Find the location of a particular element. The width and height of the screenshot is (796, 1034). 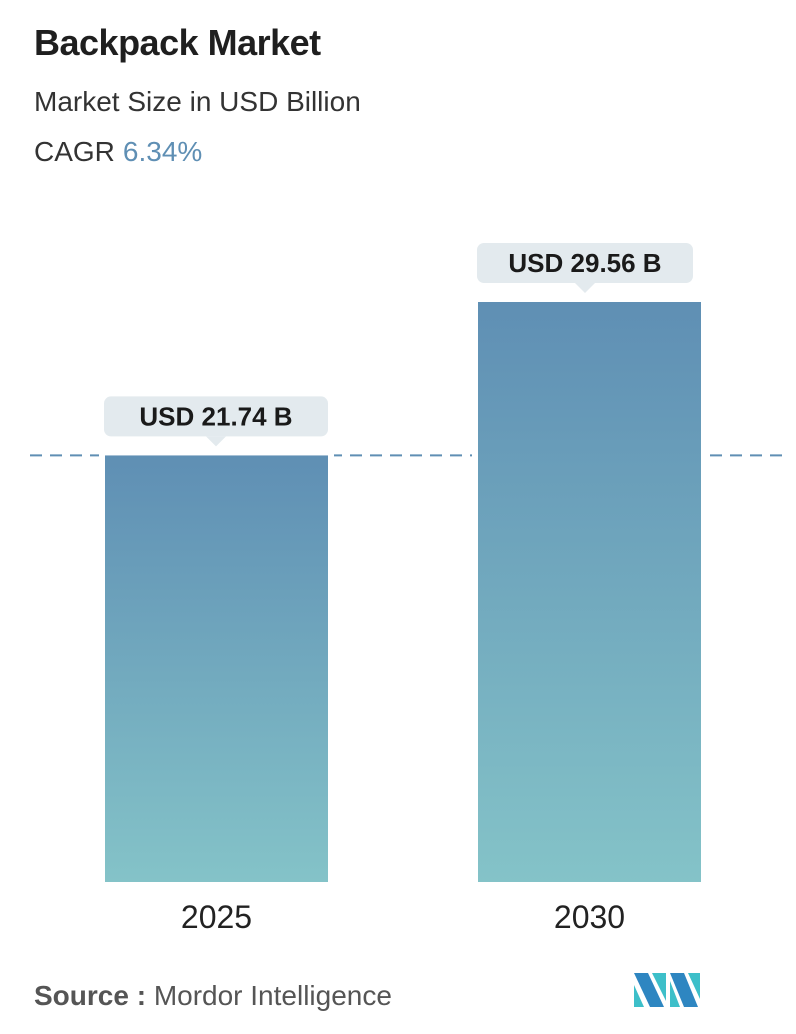

source: Source : Mordor Intelligence is located at coordinates (213, 996).